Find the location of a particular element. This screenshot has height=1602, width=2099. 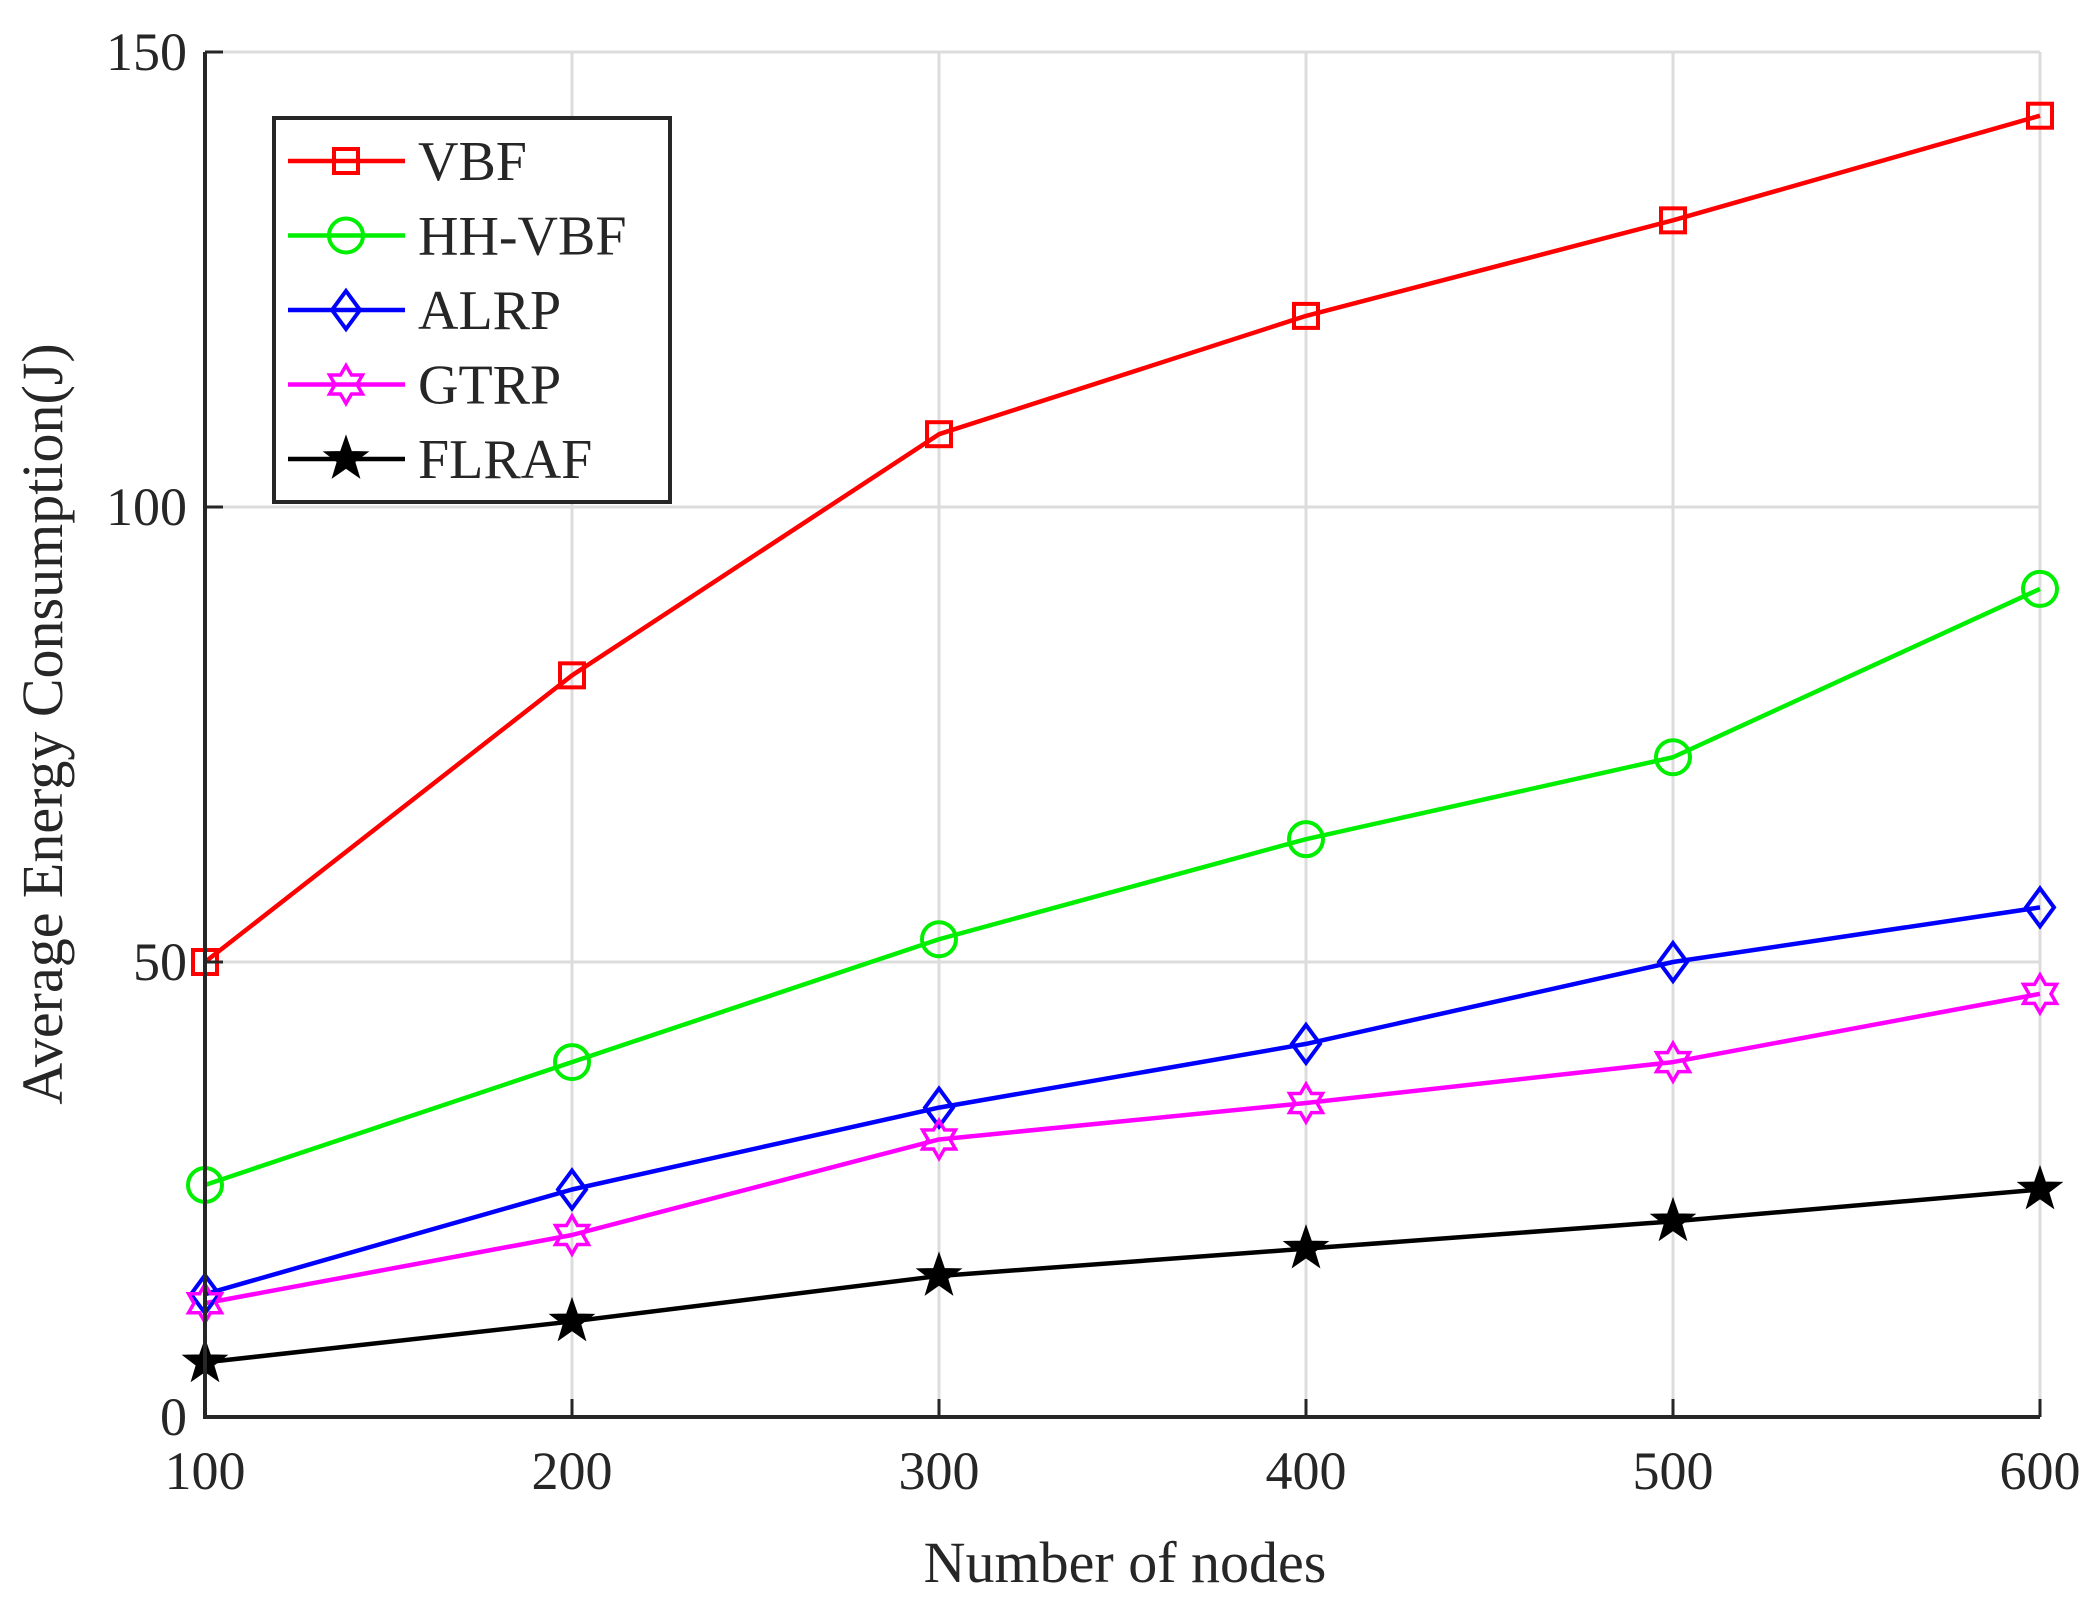

x-tick-label: 600 is located at coordinates (2040, 1471).